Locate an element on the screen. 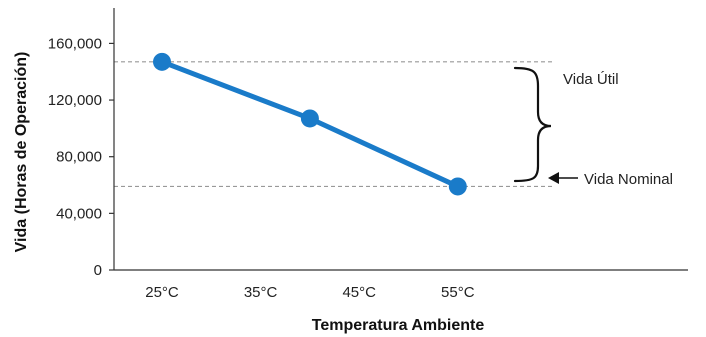 This screenshot has width=706, height=337. x-tick-label: 55°C is located at coordinates (458, 292).